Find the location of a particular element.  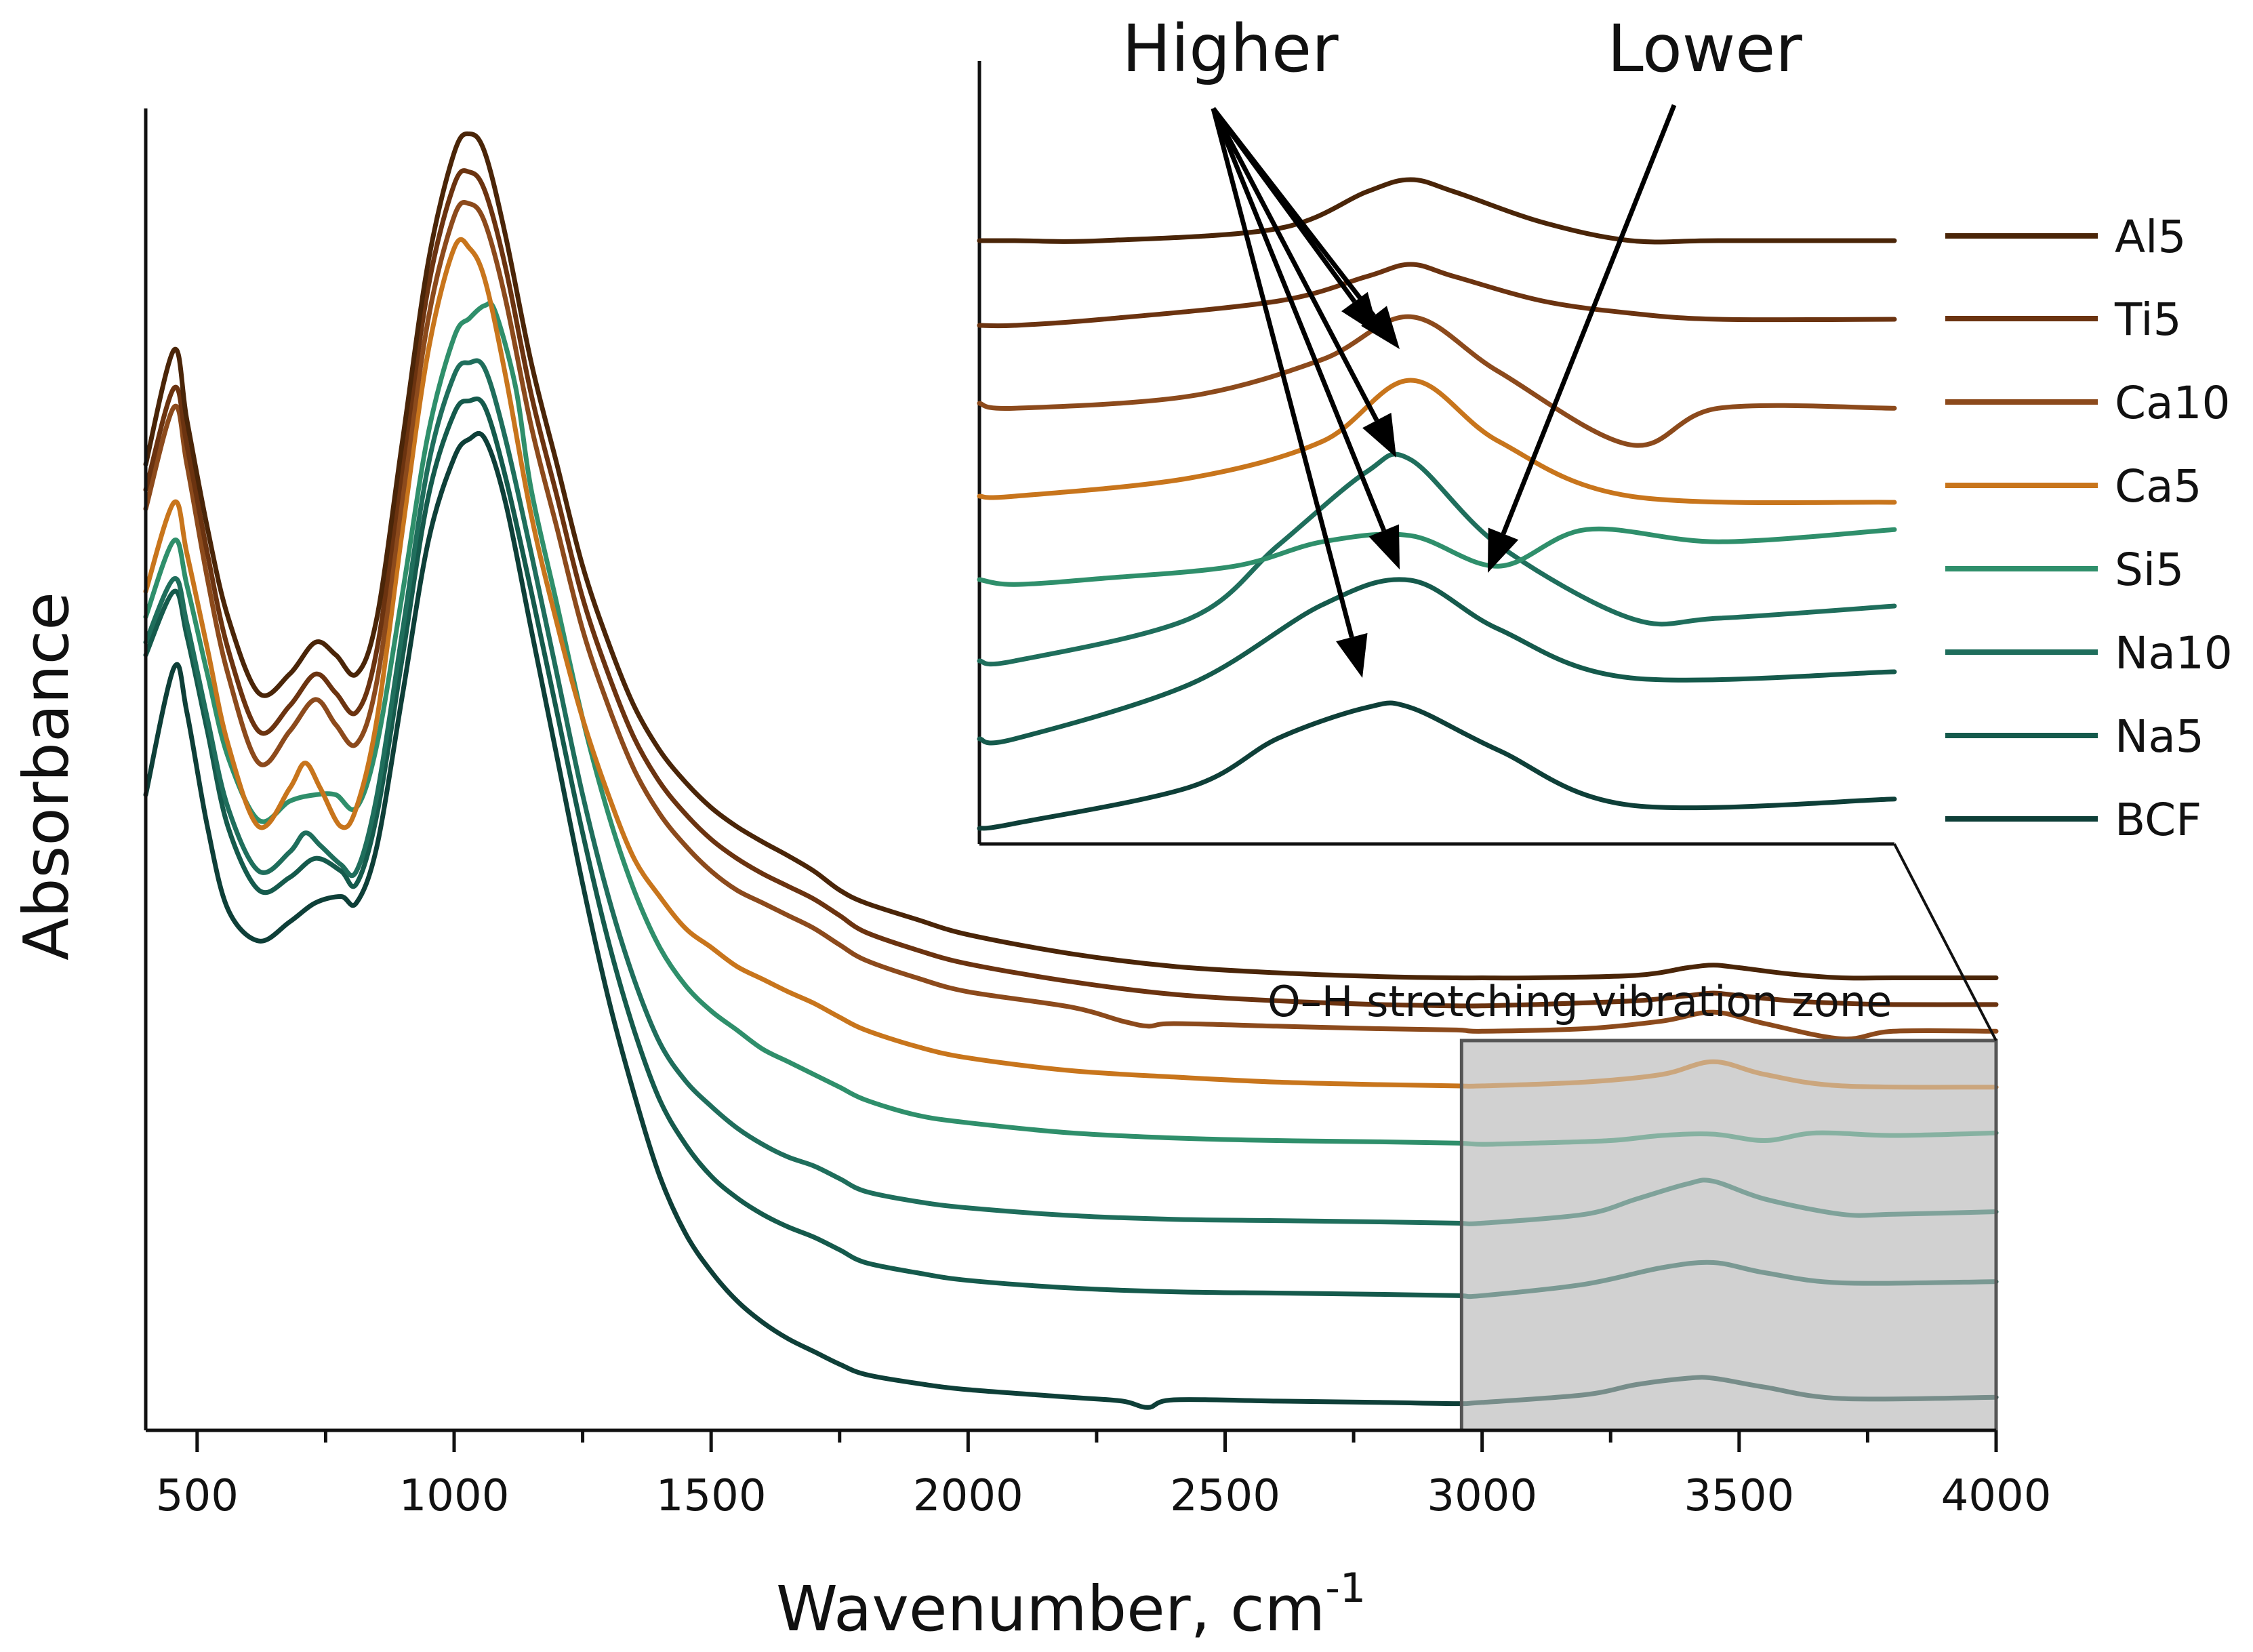

x-axis-title: Wavenumber, cm-1 is located at coordinates (1071, 1605).